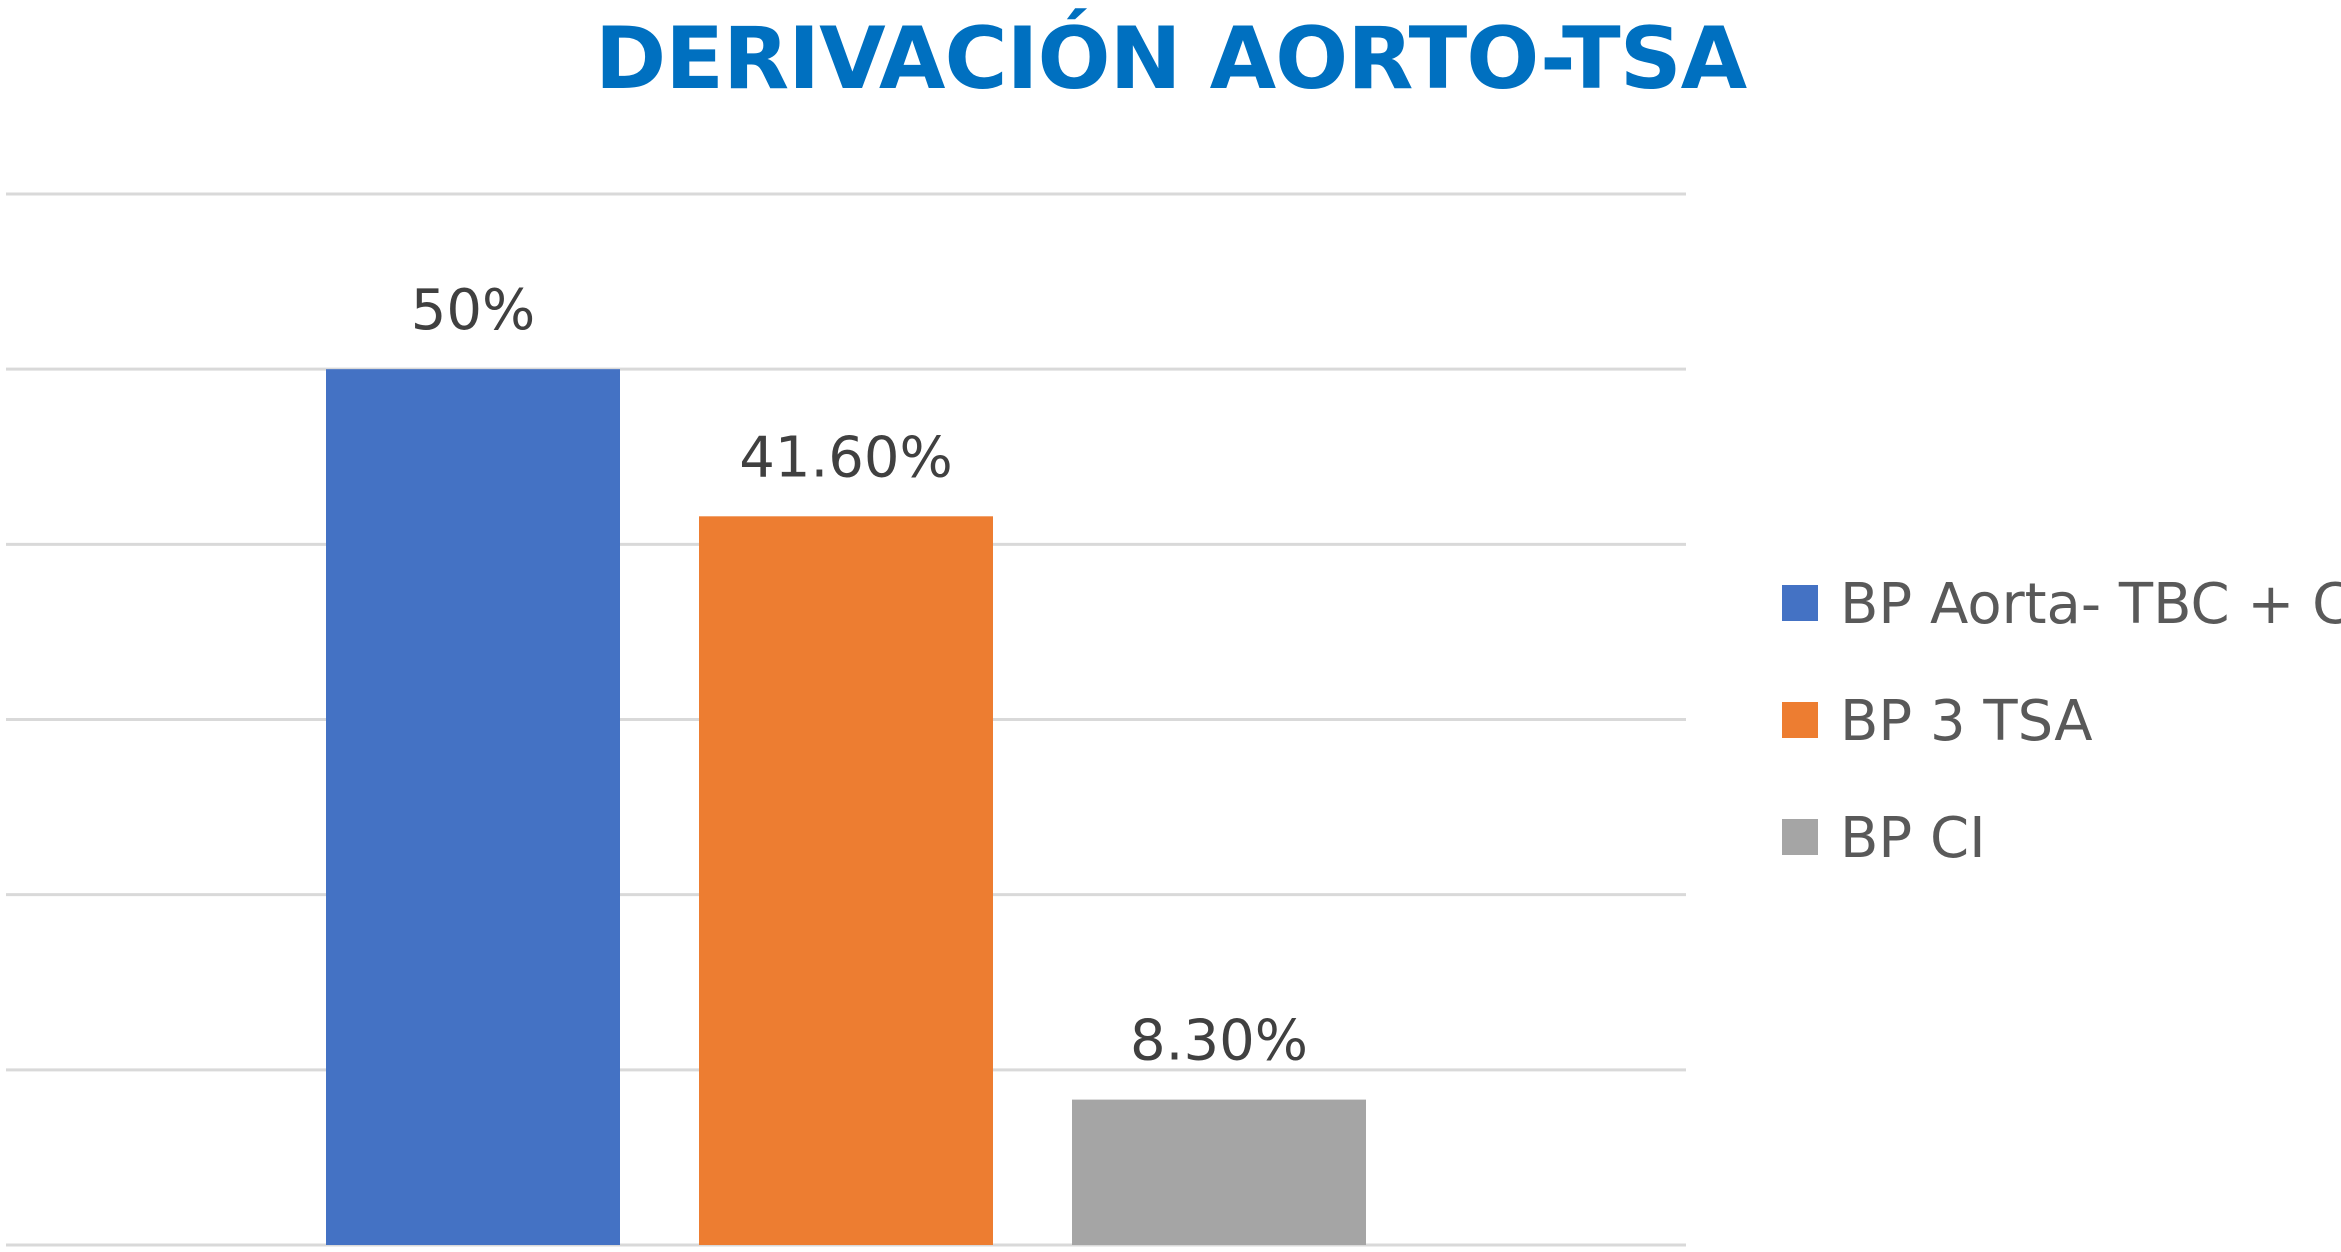 The image size is (2341, 1252). What do you see at coordinates (1966, 721) in the screenshot?
I see `legend-label-2: BP 3 TSA` at bounding box center [1966, 721].